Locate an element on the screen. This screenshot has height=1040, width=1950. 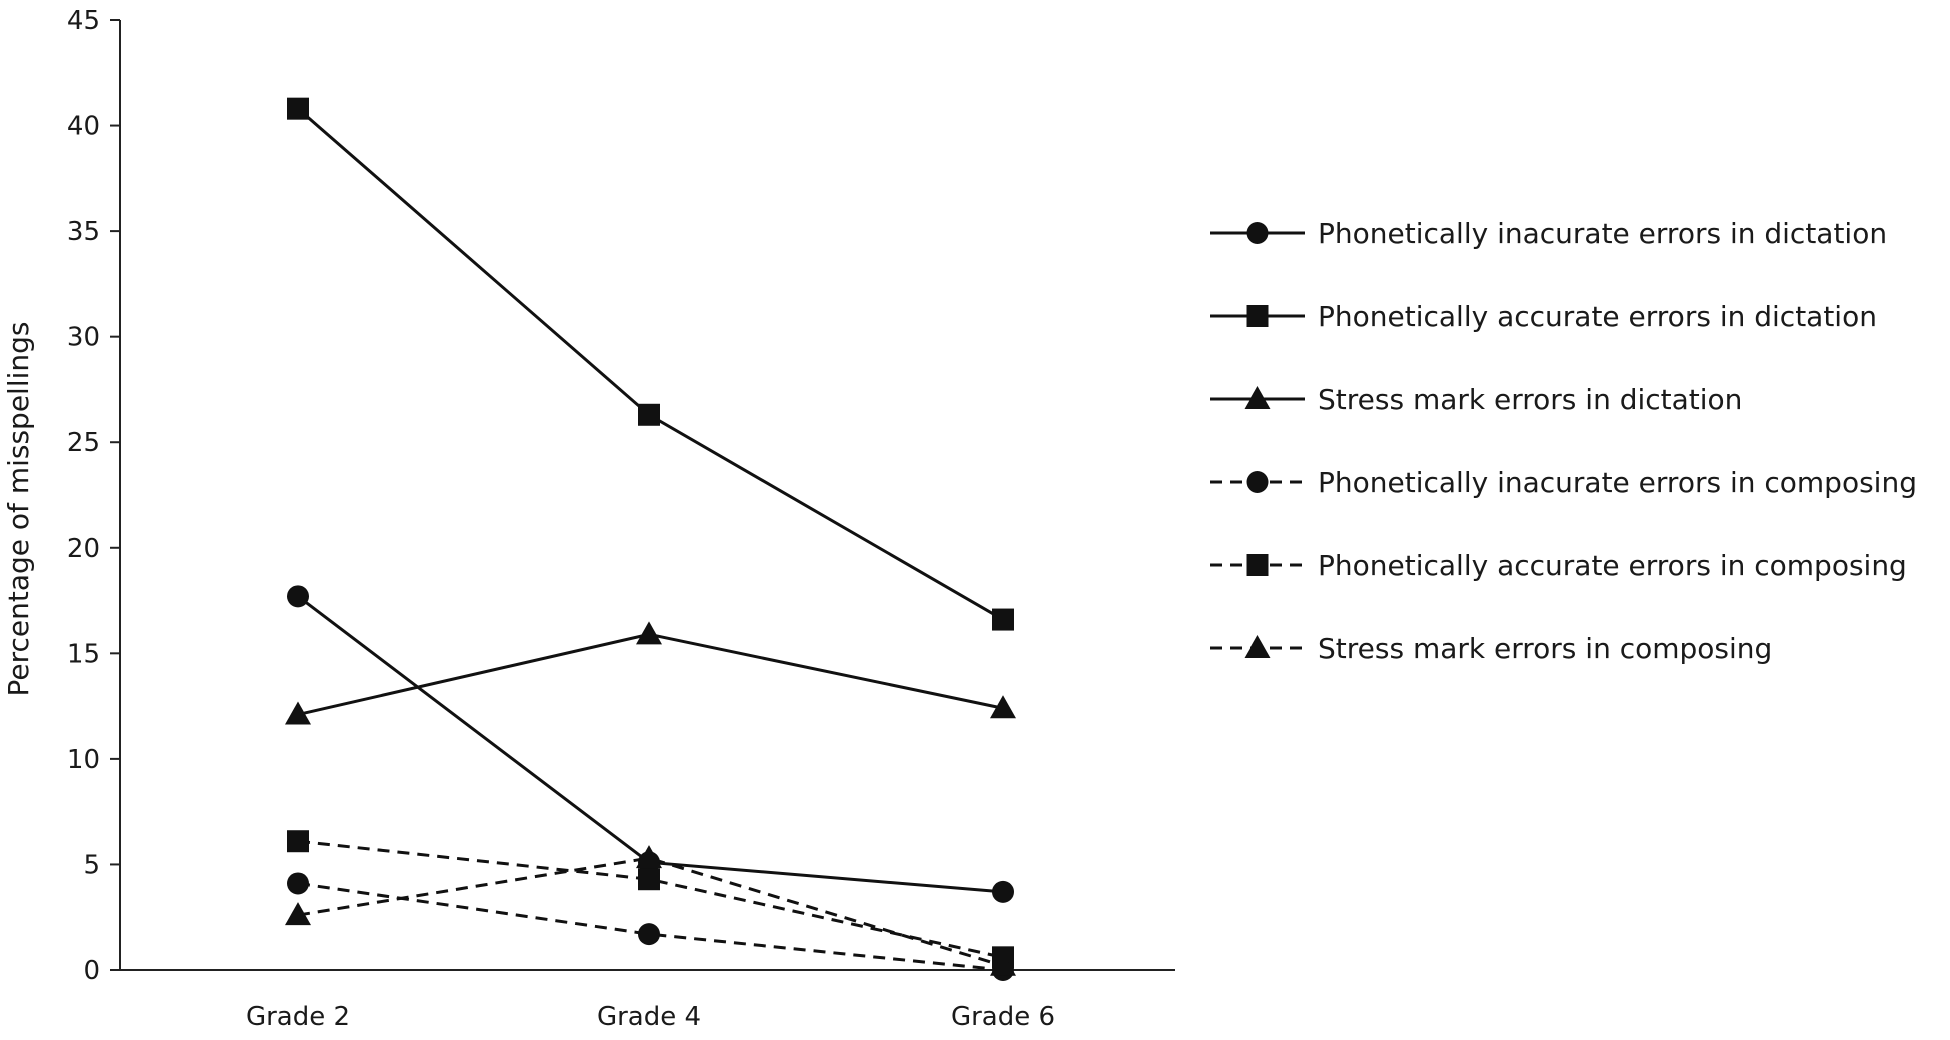
legend-item: Stress mark errors in dictation is located at coordinates (1476, 399).